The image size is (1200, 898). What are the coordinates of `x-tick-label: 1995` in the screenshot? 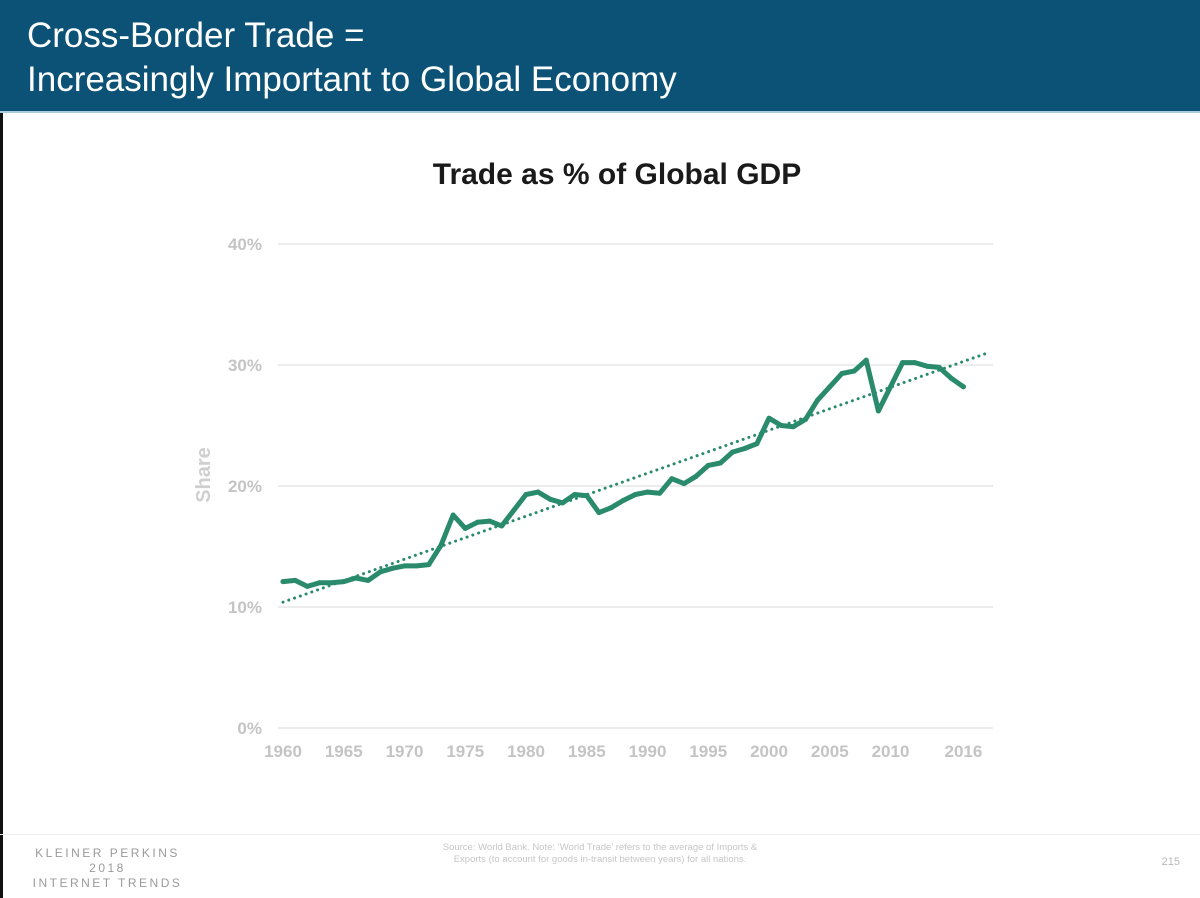 It's located at (708, 751).